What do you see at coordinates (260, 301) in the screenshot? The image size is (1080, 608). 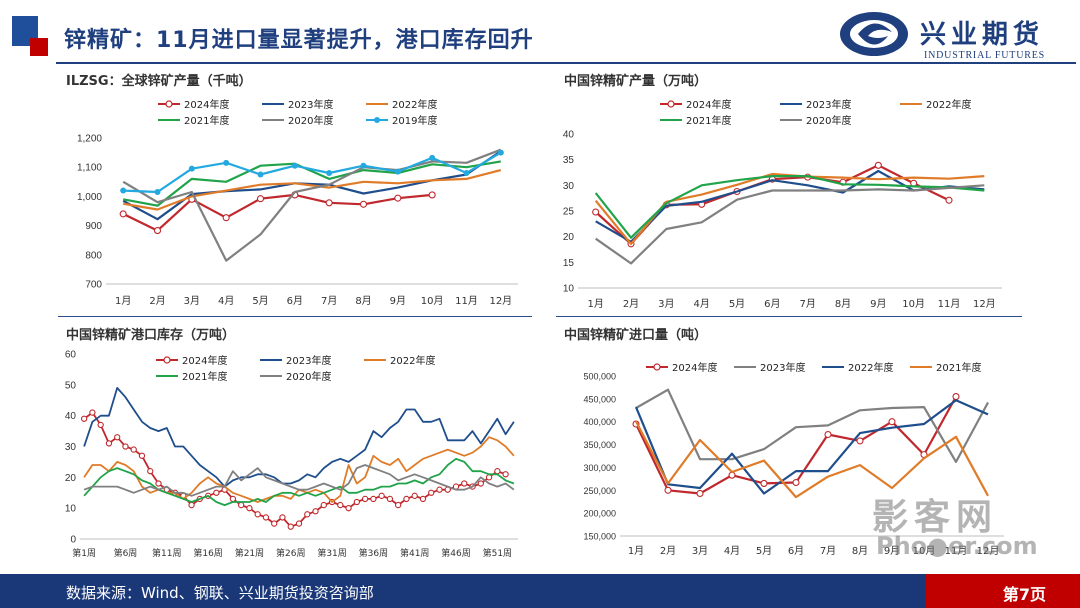 I see `x-tick-label: 5月` at bounding box center [260, 301].